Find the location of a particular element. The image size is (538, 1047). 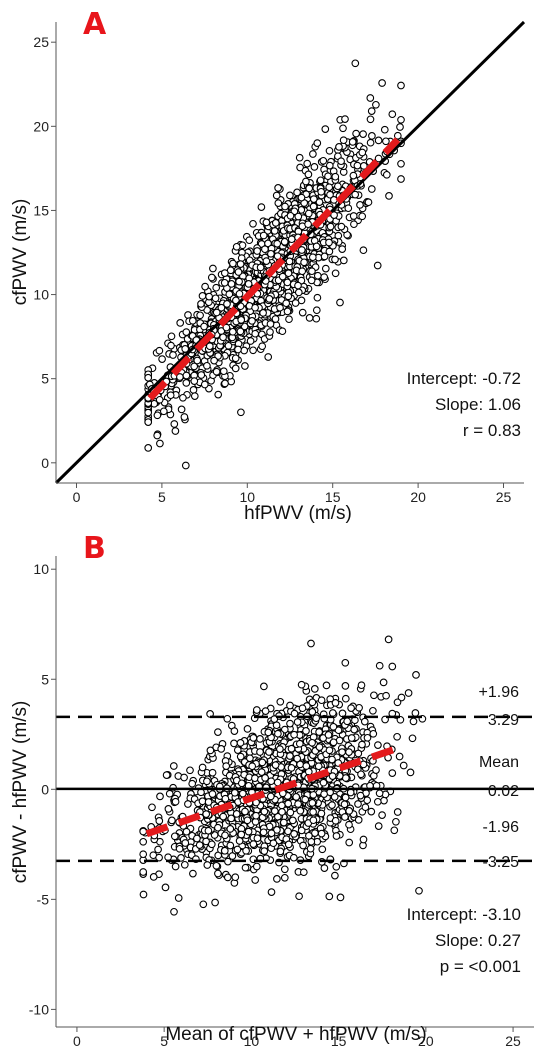

panel-b-points is located at coordinates (283, 775).